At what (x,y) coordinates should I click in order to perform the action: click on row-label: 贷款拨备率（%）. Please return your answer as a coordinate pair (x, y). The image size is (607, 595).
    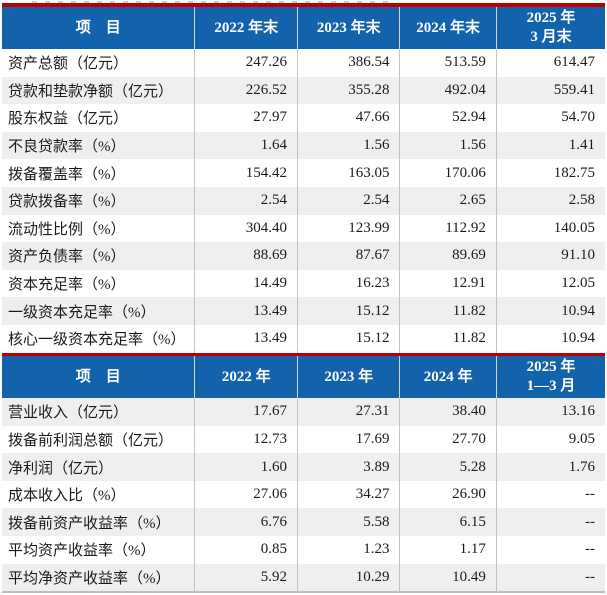
    Looking at the image, I should click on (67, 202).